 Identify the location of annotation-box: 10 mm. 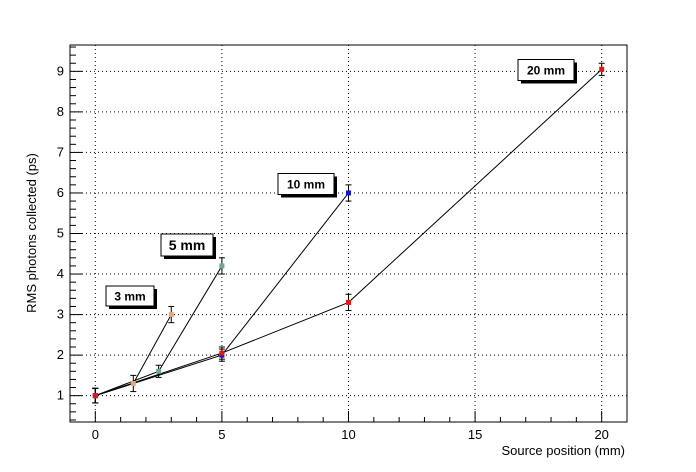
(307, 185).